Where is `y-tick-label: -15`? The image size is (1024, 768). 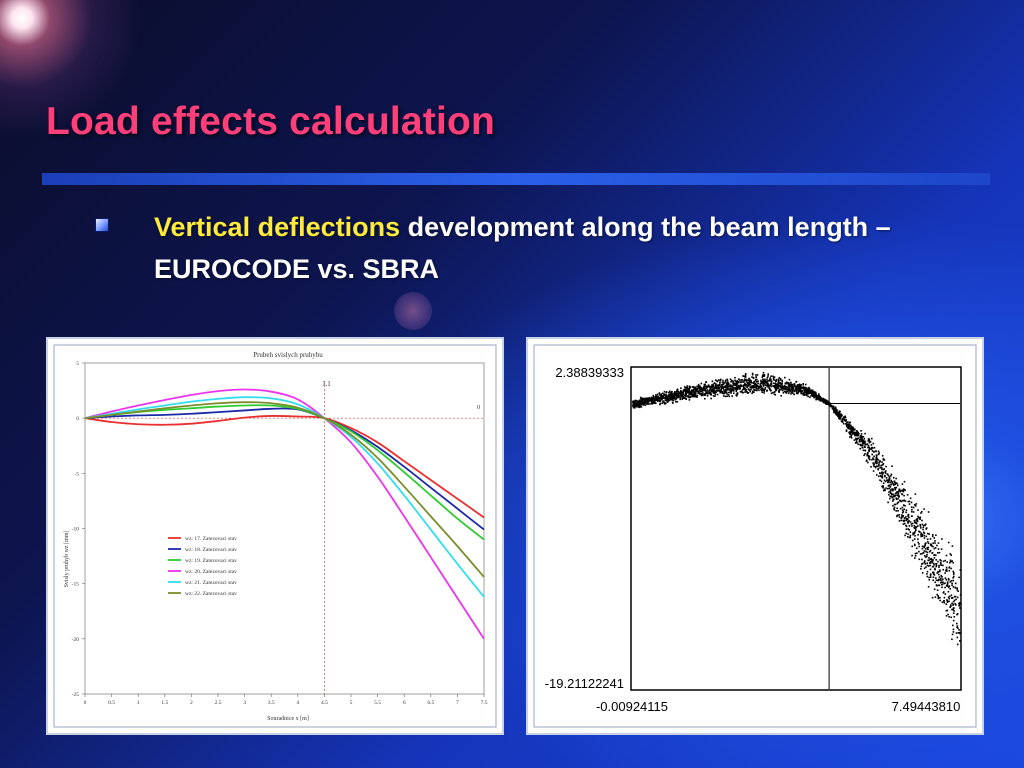
y-tick-label: -15 is located at coordinates (76, 585).